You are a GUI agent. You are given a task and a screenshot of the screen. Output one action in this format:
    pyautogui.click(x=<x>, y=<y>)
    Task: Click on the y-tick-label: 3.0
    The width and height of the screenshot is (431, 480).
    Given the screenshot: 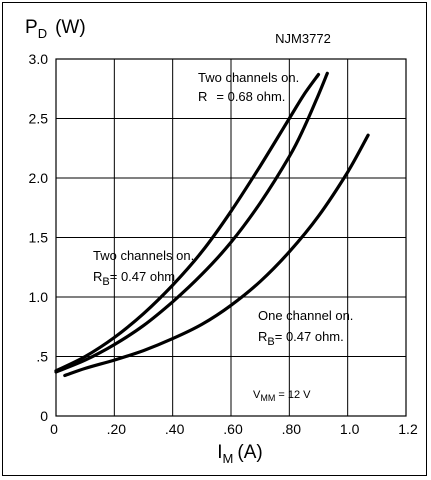 What is the action you would take?
    pyautogui.click(x=39, y=59)
    